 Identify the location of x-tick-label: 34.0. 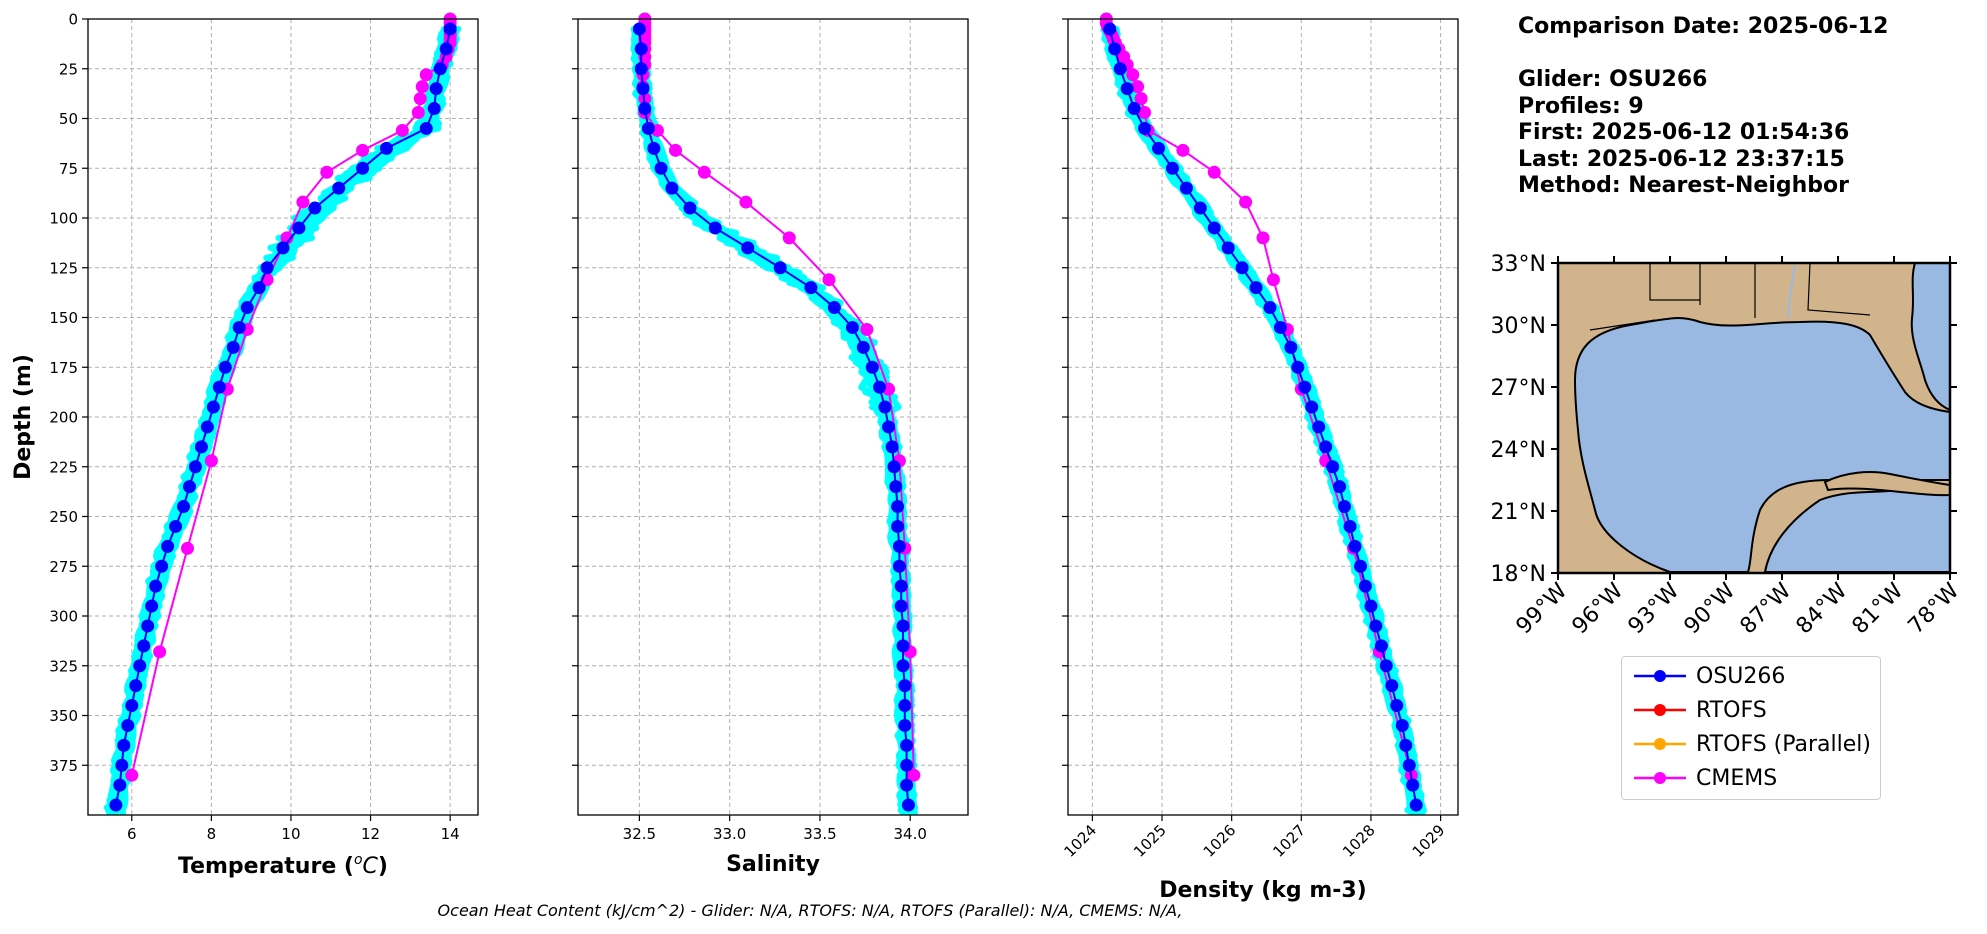
(910, 834).